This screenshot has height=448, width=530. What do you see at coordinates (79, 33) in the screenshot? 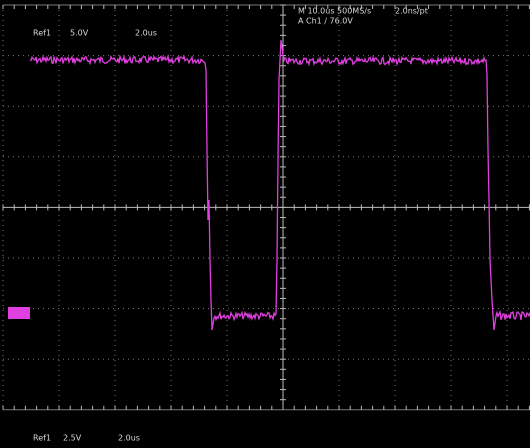
I see `ref-volts: 5.0V` at bounding box center [79, 33].